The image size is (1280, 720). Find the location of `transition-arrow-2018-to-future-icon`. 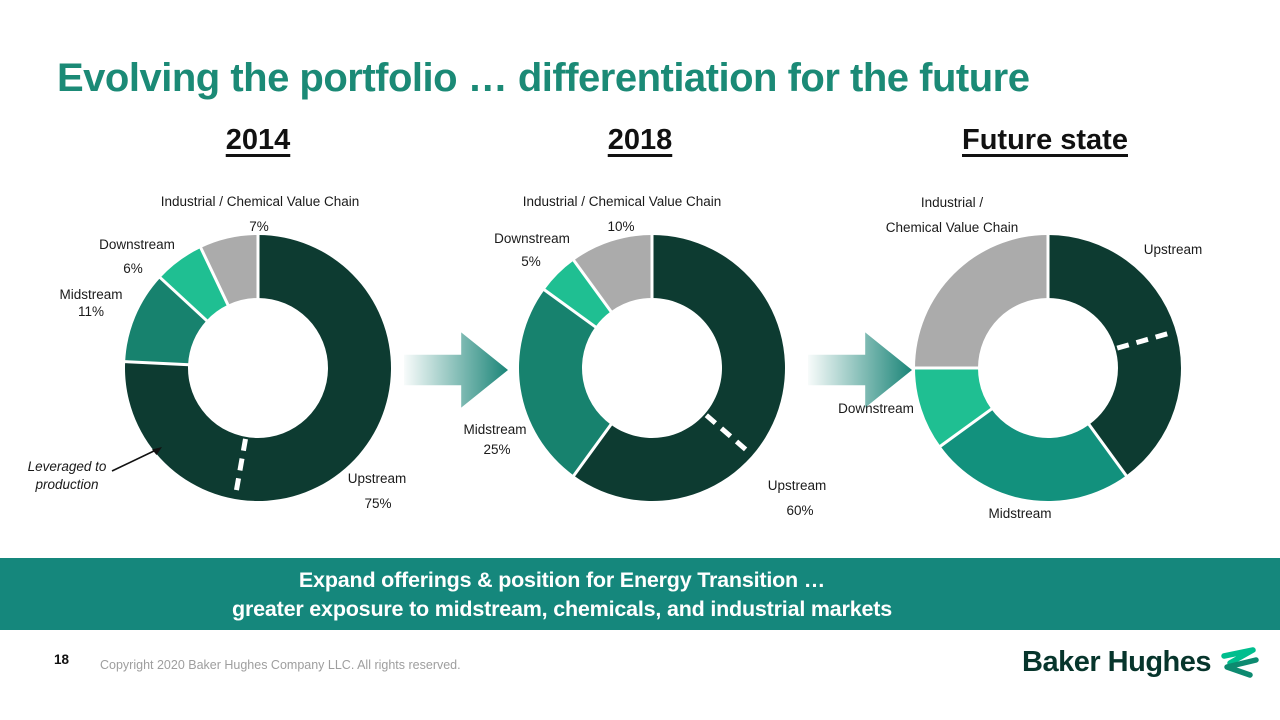

transition-arrow-2018-to-future-icon is located at coordinates (860, 370).